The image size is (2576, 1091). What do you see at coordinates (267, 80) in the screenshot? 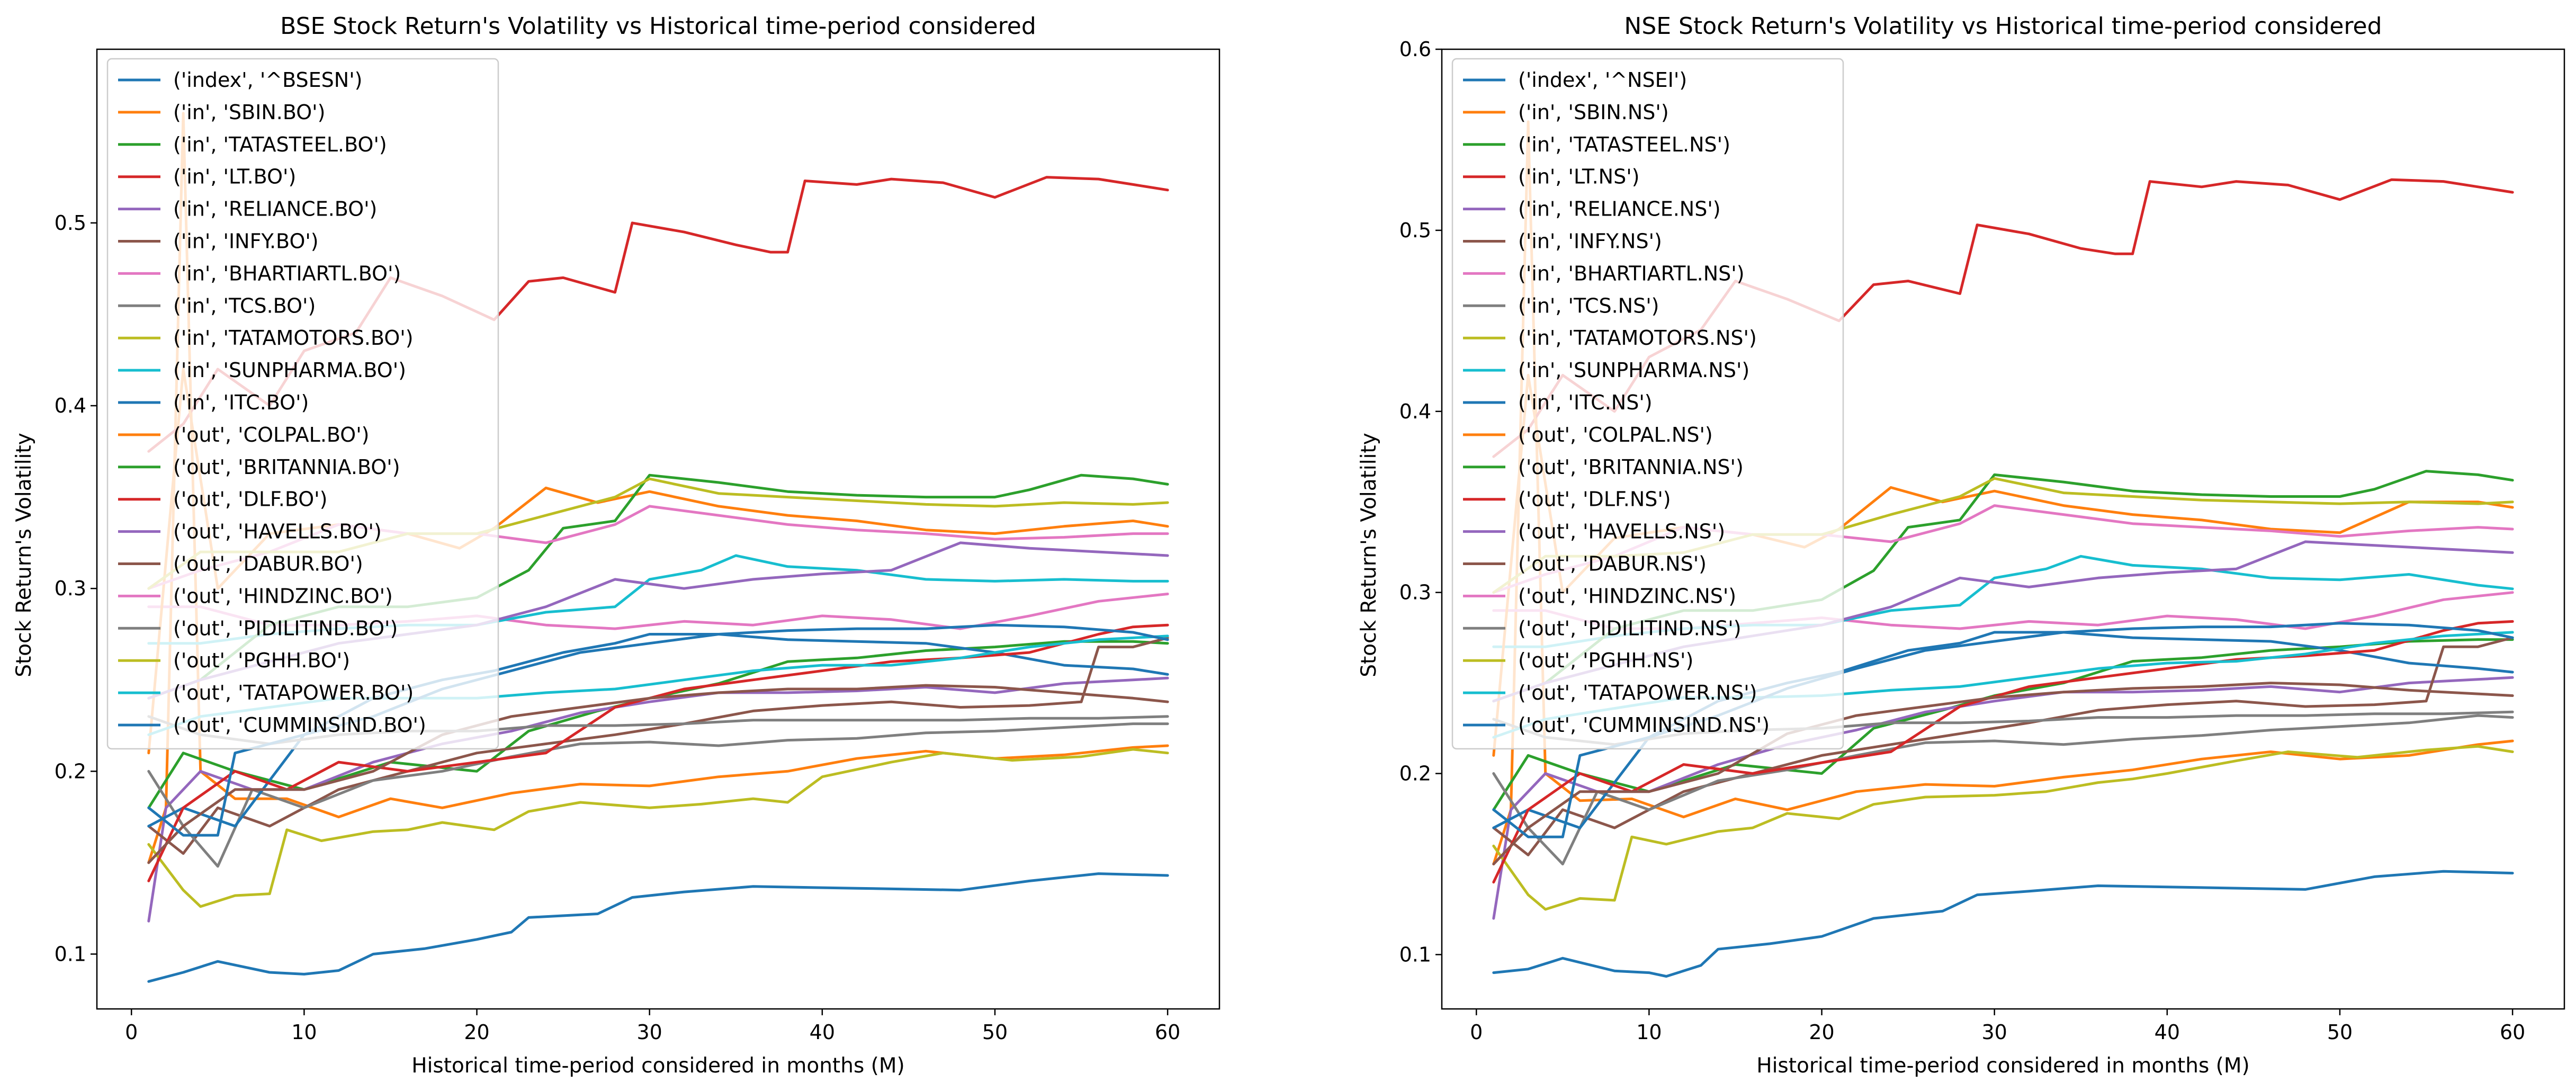
I see `legend-entry: ('index', '^BSESN')` at bounding box center [267, 80].